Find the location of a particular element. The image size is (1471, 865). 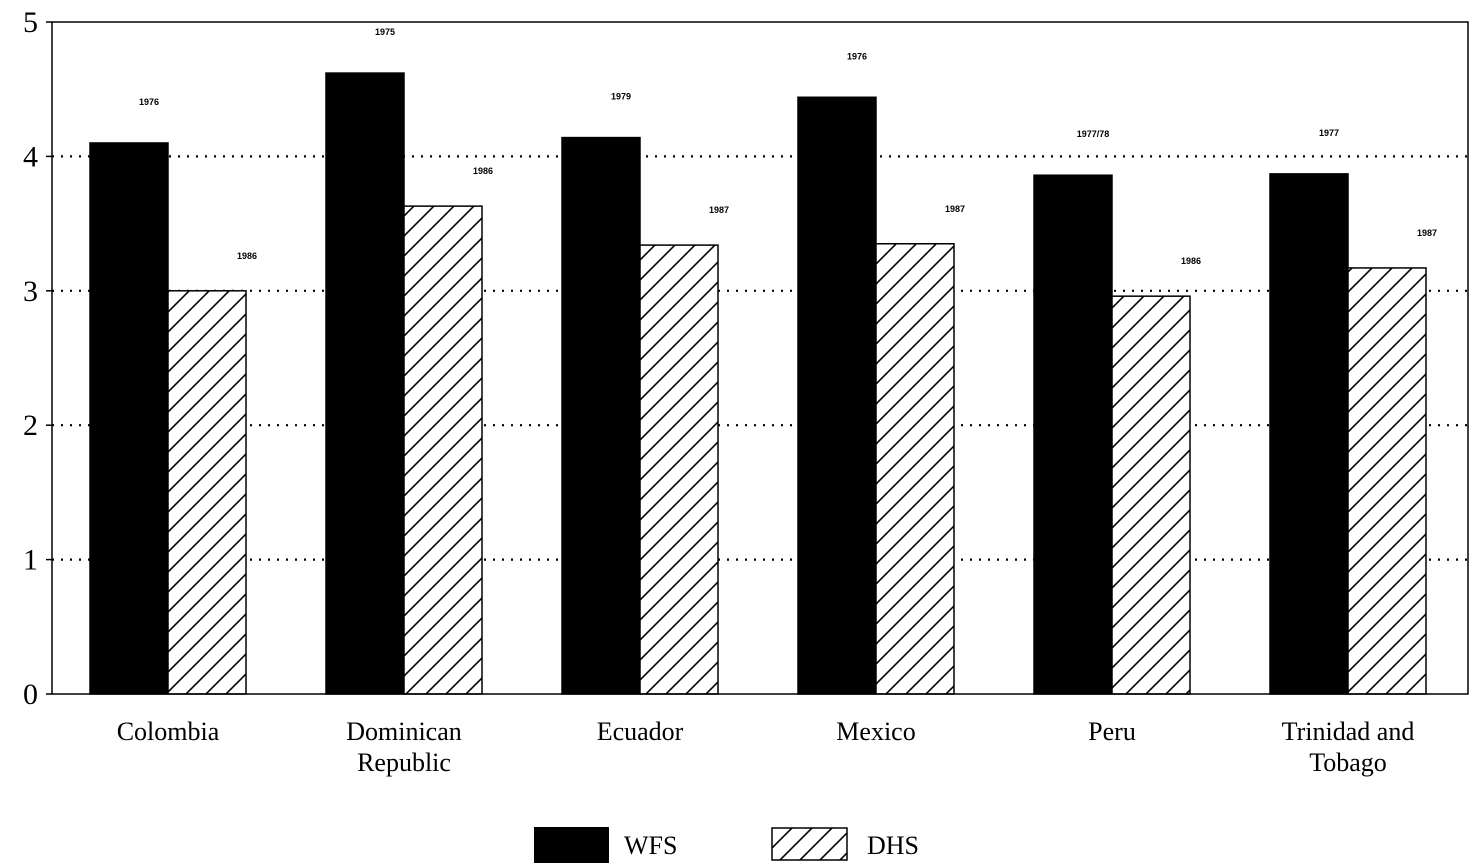

category-label: Colombia is located at coordinates (168, 731).